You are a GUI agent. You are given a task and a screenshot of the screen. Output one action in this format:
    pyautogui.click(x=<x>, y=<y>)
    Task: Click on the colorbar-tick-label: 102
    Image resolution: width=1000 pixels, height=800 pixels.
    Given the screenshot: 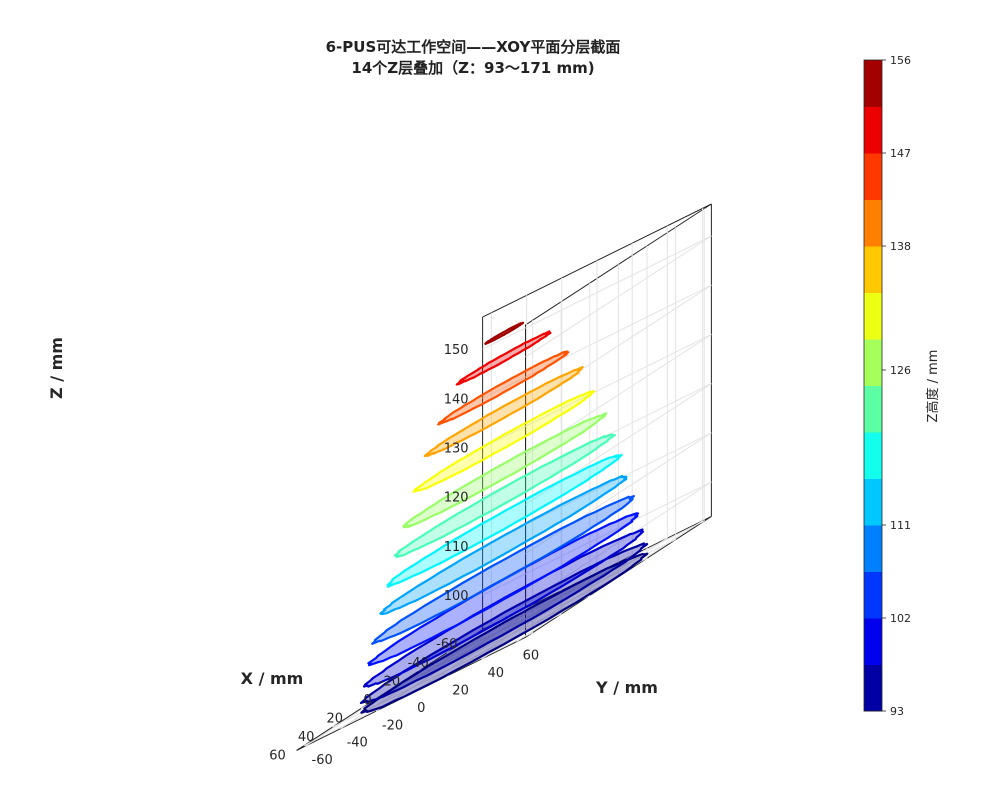 What is the action you would take?
    pyautogui.click(x=900, y=618)
    